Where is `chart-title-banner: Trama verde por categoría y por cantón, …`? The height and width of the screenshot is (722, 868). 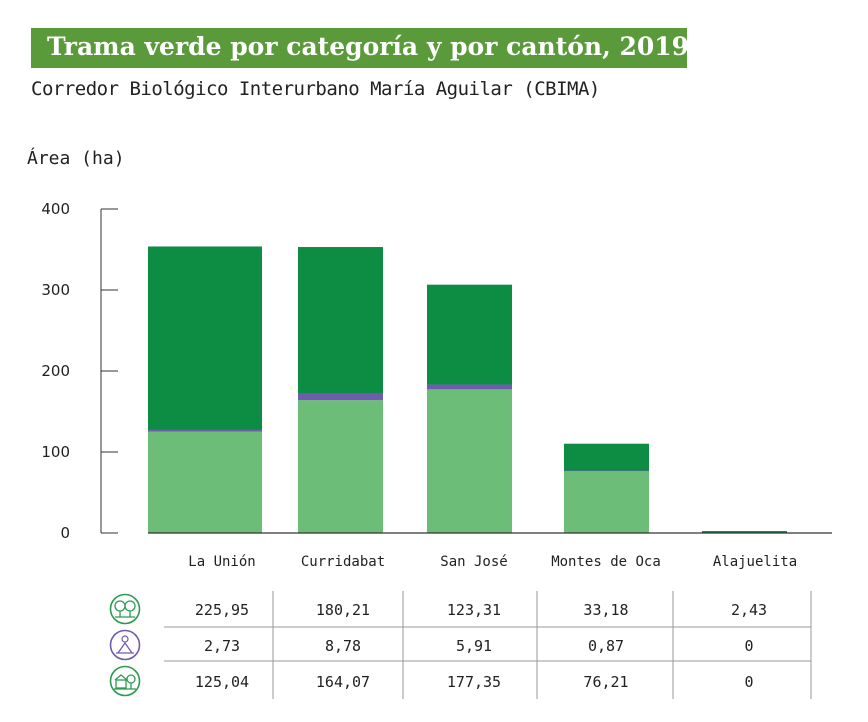 chart-title-banner: Trama verde por categoría y por cantón, … is located at coordinates (360, 48).